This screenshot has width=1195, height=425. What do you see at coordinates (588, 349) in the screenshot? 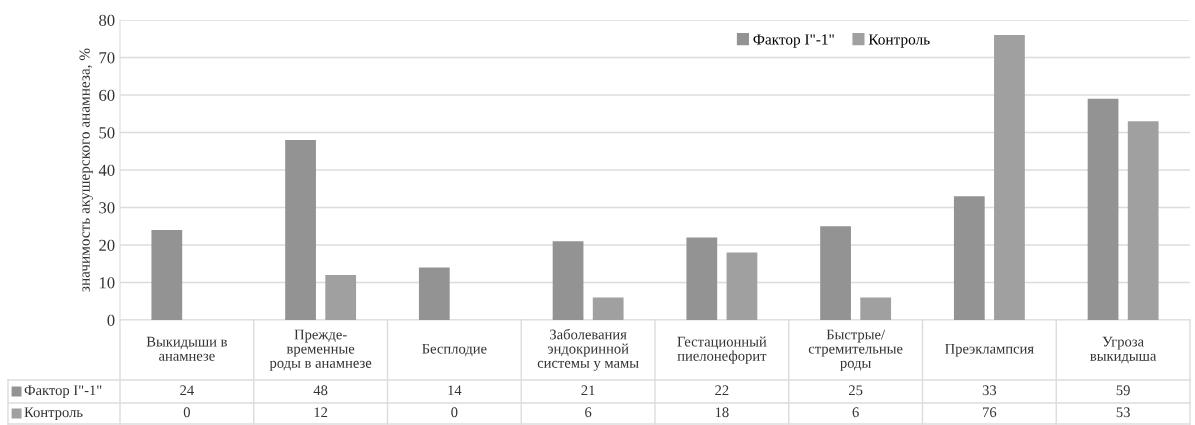
I see `x-tick-label: Заболевания эндокринной системы у мамы` at bounding box center [588, 349].